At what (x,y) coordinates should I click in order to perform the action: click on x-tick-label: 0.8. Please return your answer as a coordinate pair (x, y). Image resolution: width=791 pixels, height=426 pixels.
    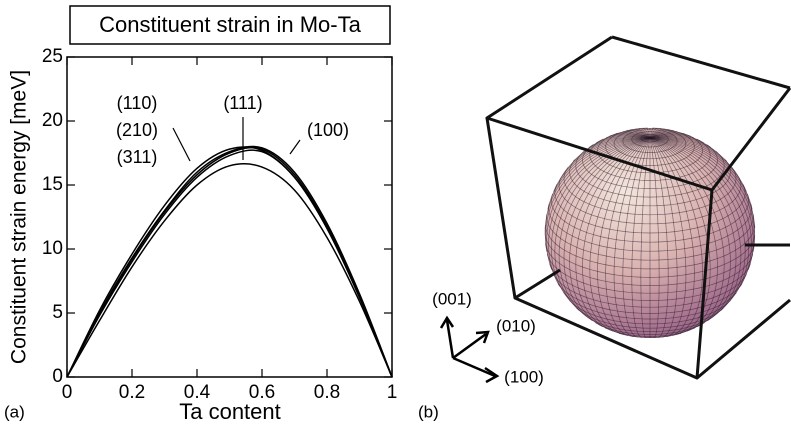
    Looking at the image, I should click on (327, 392).